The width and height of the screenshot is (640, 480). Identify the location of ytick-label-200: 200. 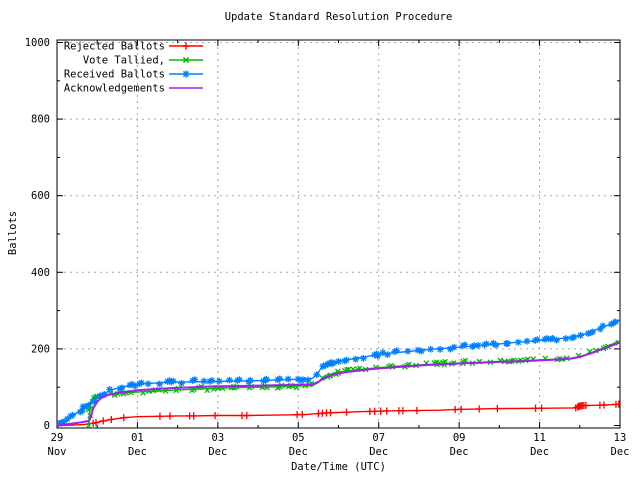
(40, 349).